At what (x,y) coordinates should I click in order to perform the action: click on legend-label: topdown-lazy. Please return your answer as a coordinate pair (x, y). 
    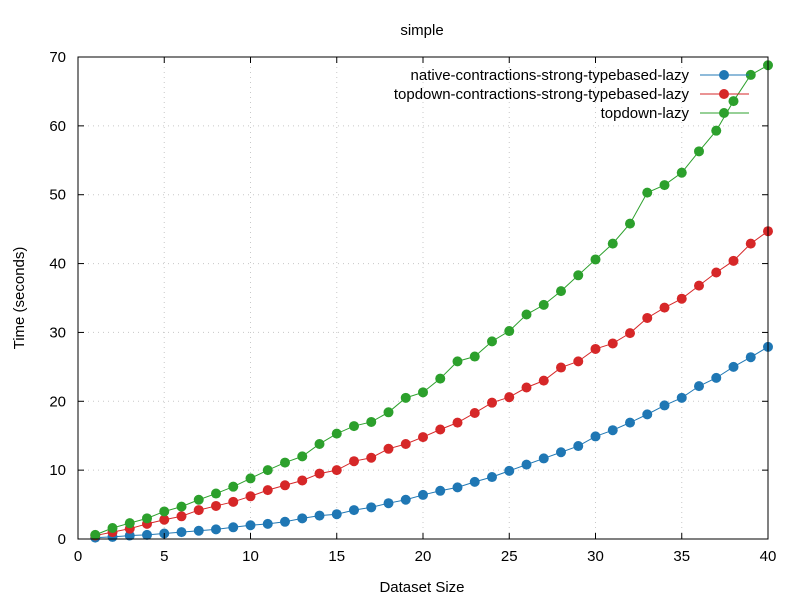
    Looking at the image, I should click on (645, 113).